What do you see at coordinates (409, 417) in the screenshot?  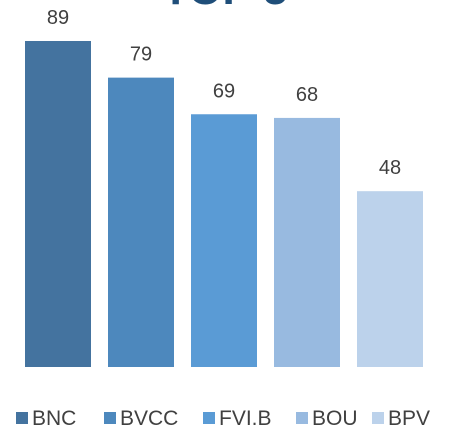 I see `legend-label: BPV` at bounding box center [409, 417].